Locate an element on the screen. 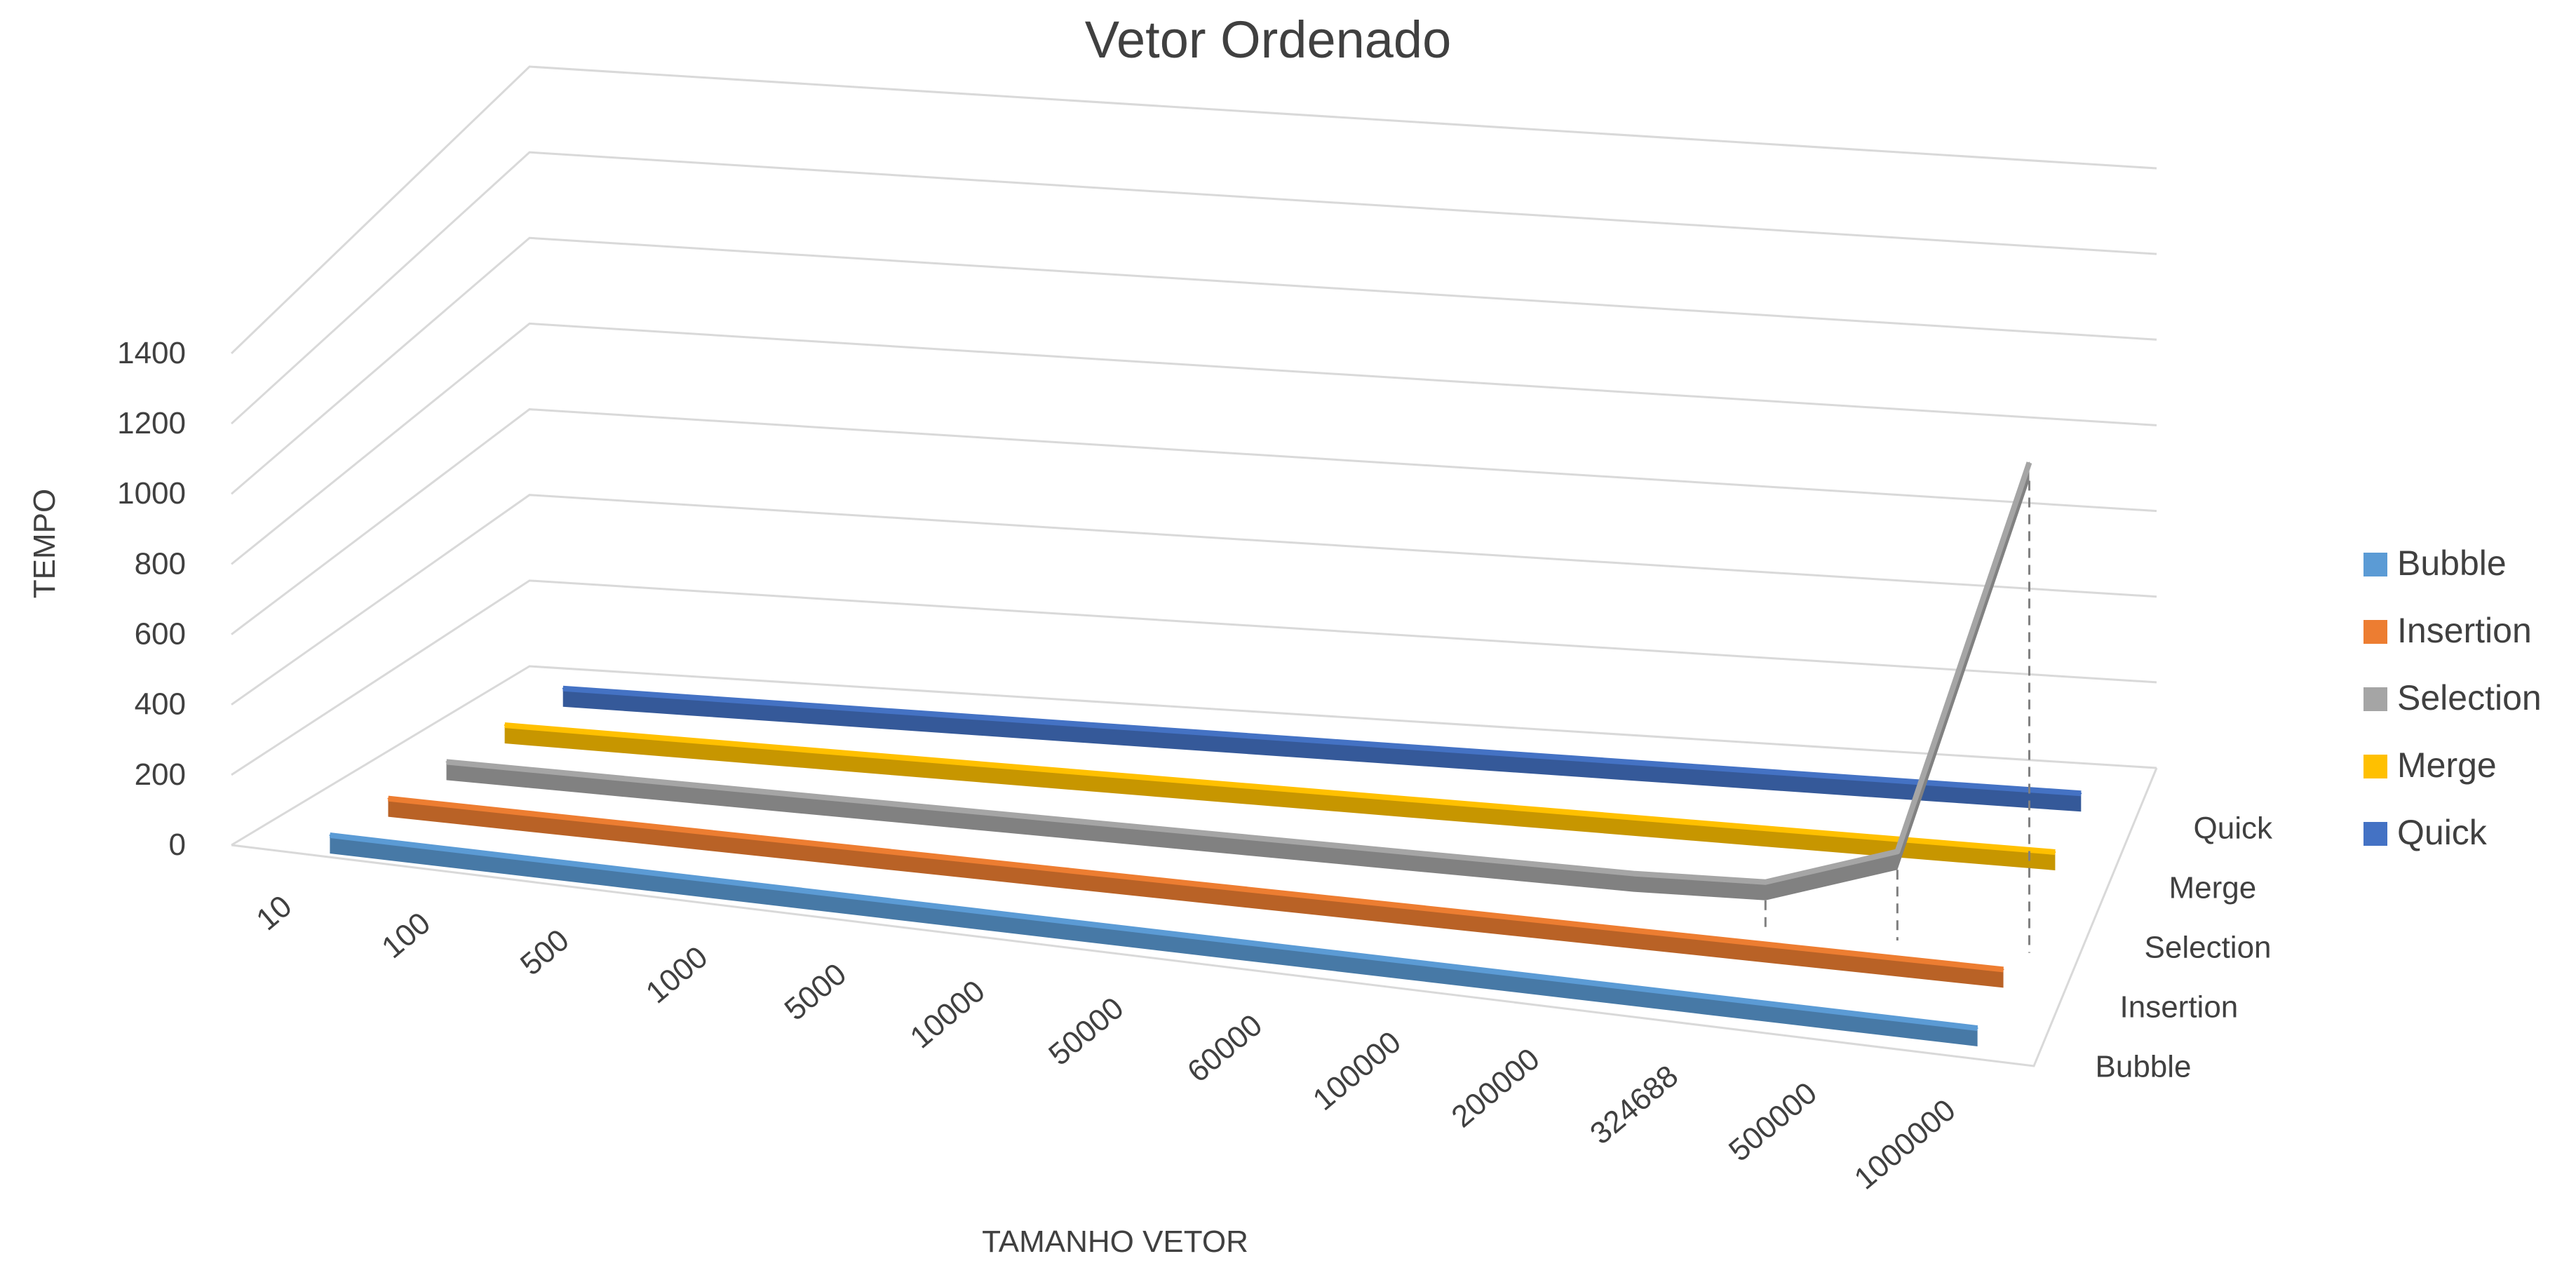 This screenshot has width=2576, height=1275. x-tick-label: 5000 is located at coordinates (815, 992).